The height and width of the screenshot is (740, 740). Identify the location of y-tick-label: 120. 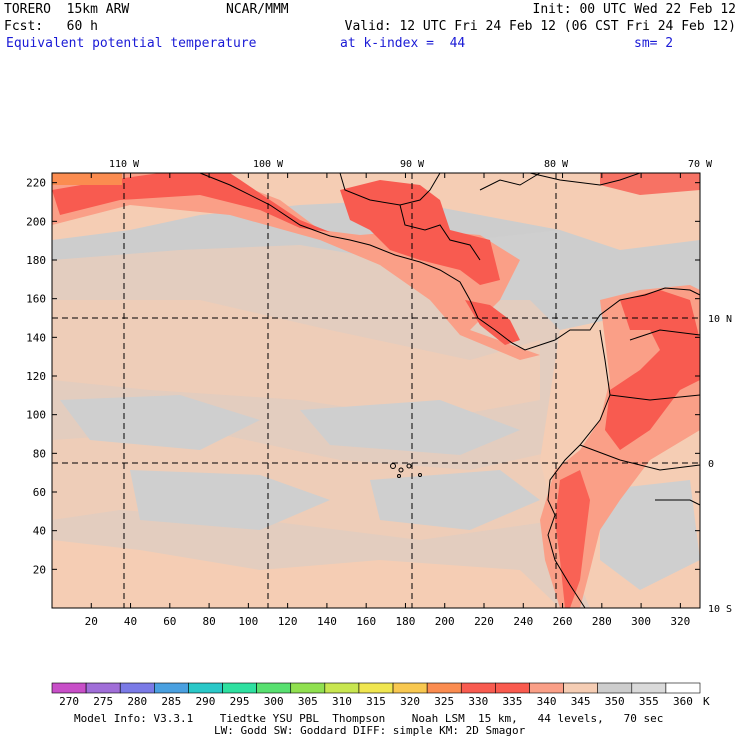
(36, 376).